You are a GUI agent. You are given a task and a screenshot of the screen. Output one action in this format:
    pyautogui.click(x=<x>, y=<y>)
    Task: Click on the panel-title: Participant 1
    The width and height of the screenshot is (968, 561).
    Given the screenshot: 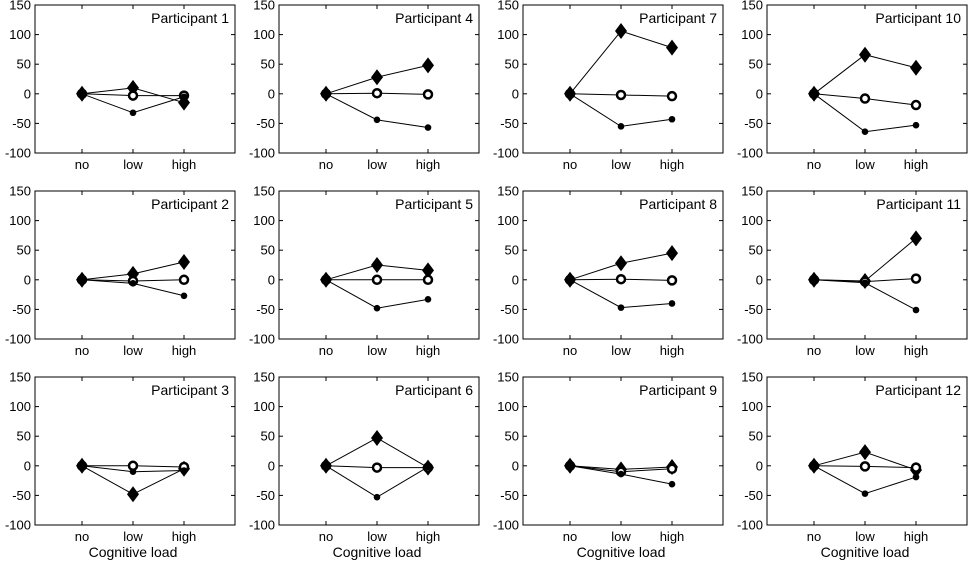 What is the action you would take?
    pyautogui.click(x=190, y=18)
    